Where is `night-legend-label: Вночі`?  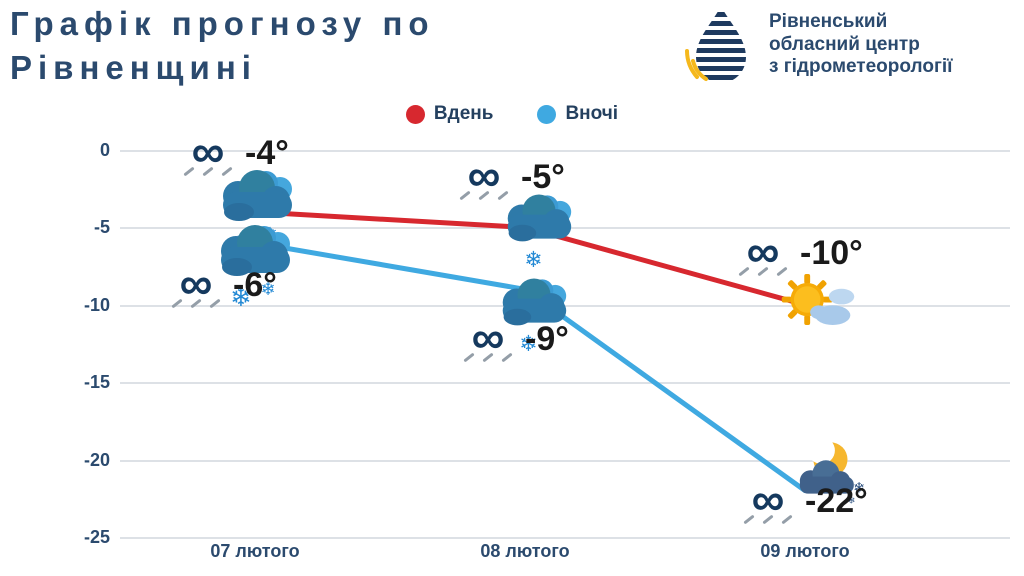 night-legend-label: Вночі is located at coordinates (592, 113).